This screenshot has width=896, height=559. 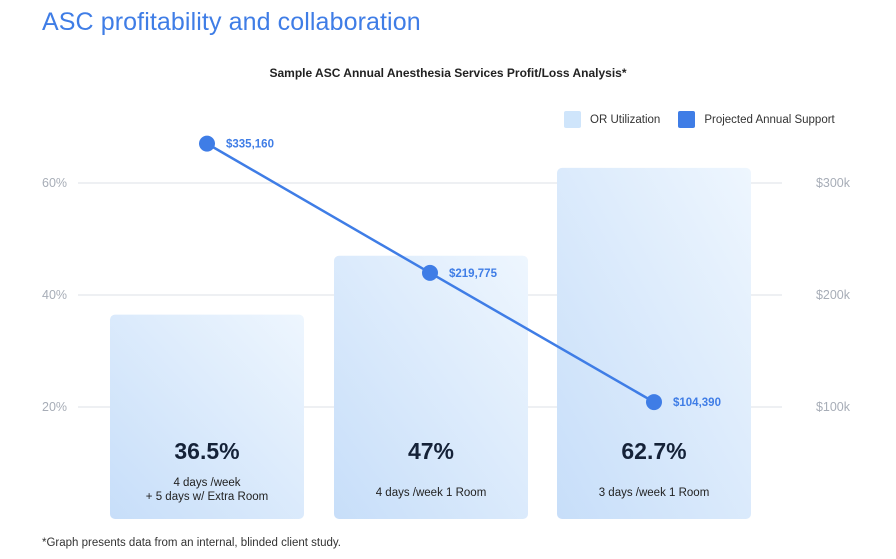 I want to click on chart-legend: OR Utilization Projected Annual Support, so click(x=699, y=119).